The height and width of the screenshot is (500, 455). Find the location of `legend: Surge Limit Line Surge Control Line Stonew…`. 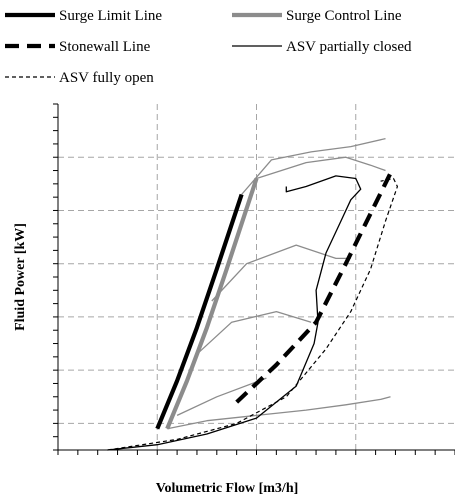

legend: Surge Limit Line Surge Control Line Stonew… is located at coordinates (208, 47).